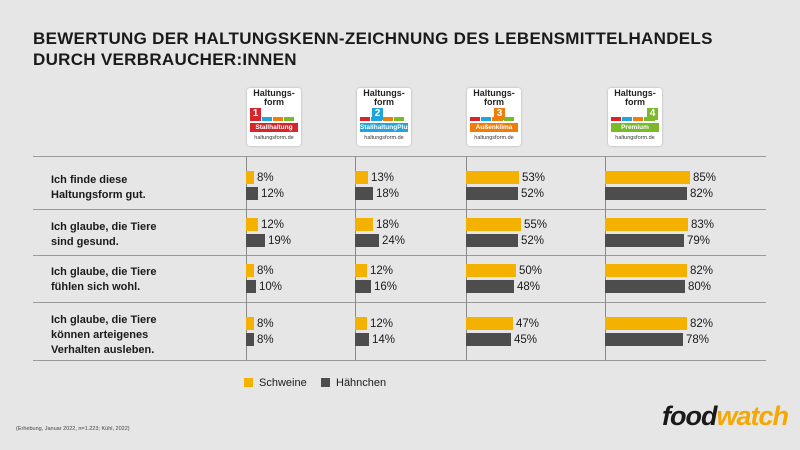  I want to click on data-label: 79%, so click(699, 241).